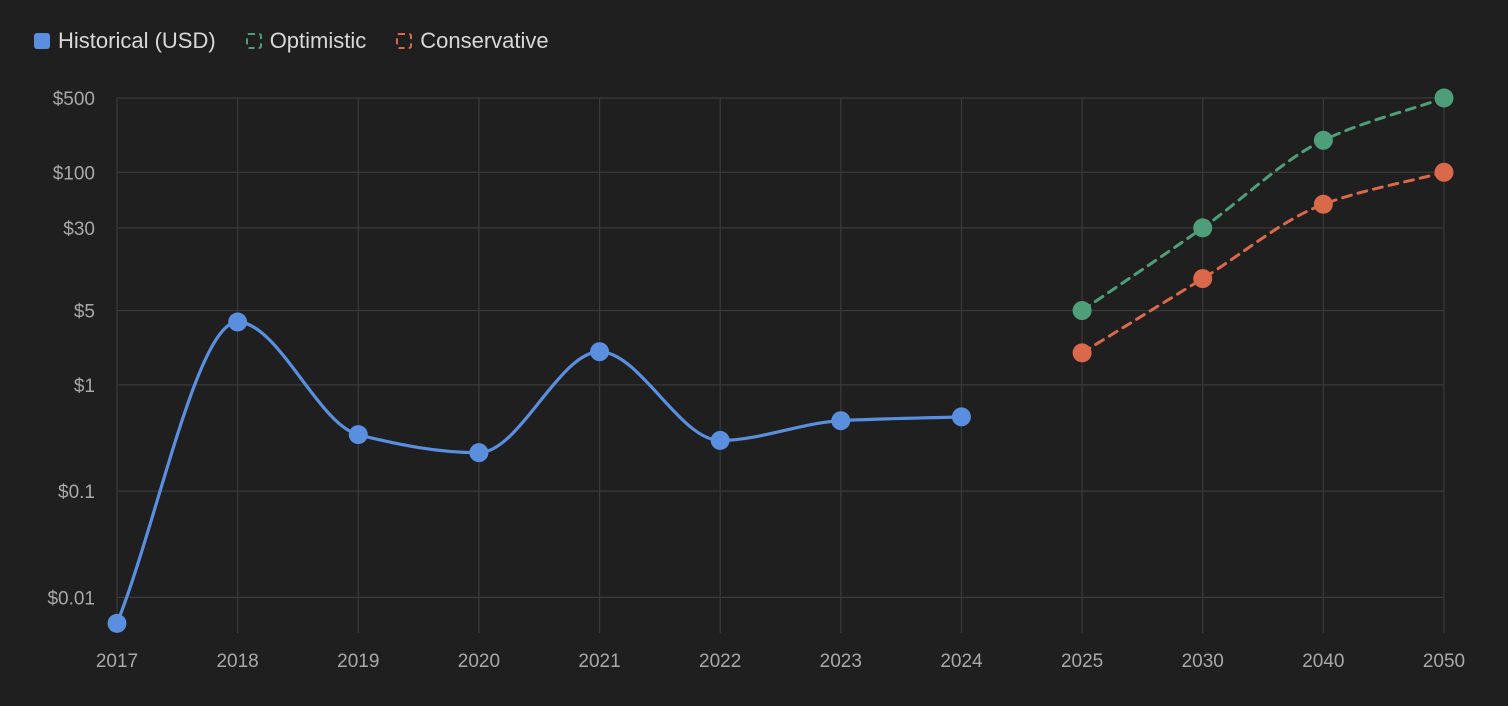 The width and height of the screenshot is (1508, 706). I want to click on legend-item-conservative: Conservative, so click(472, 41).